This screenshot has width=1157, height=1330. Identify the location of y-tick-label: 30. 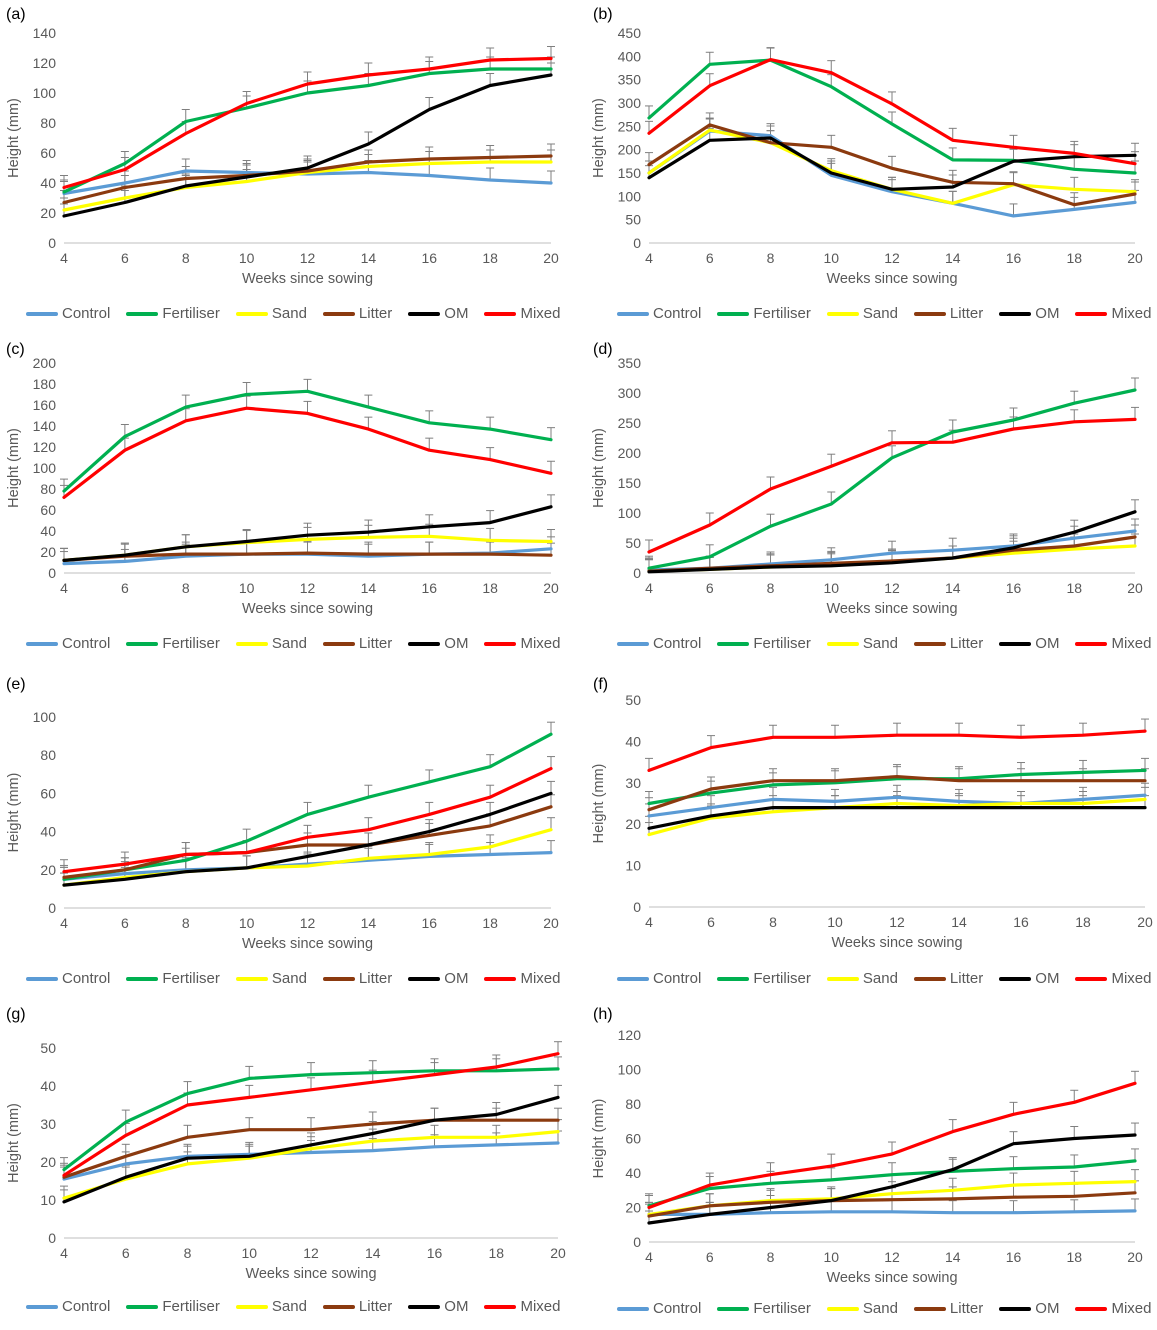
(48, 1124).